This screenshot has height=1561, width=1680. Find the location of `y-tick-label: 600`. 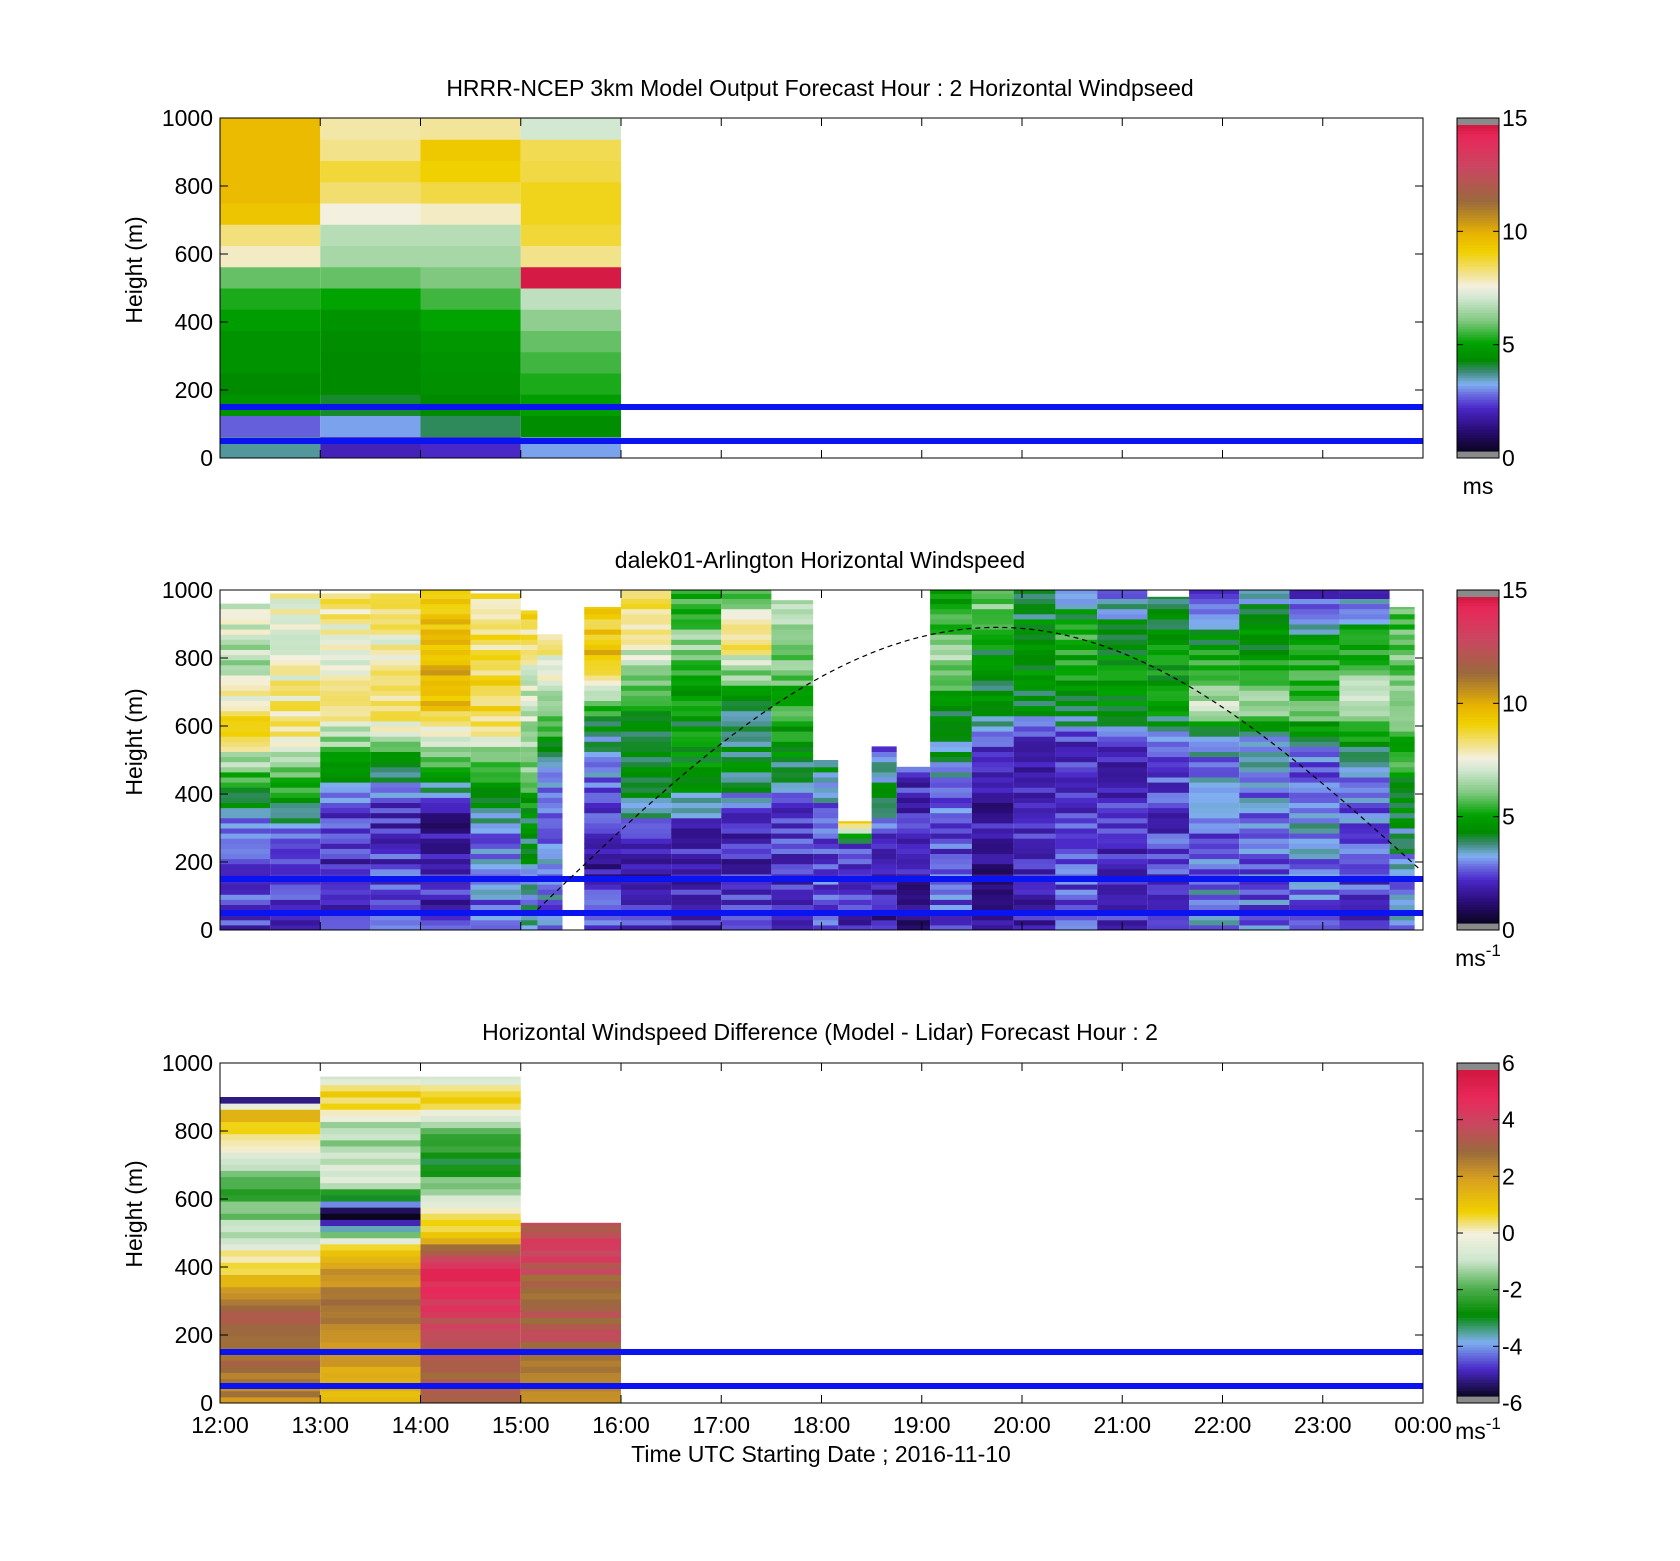

y-tick-label: 600 is located at coordinates (194, 726).